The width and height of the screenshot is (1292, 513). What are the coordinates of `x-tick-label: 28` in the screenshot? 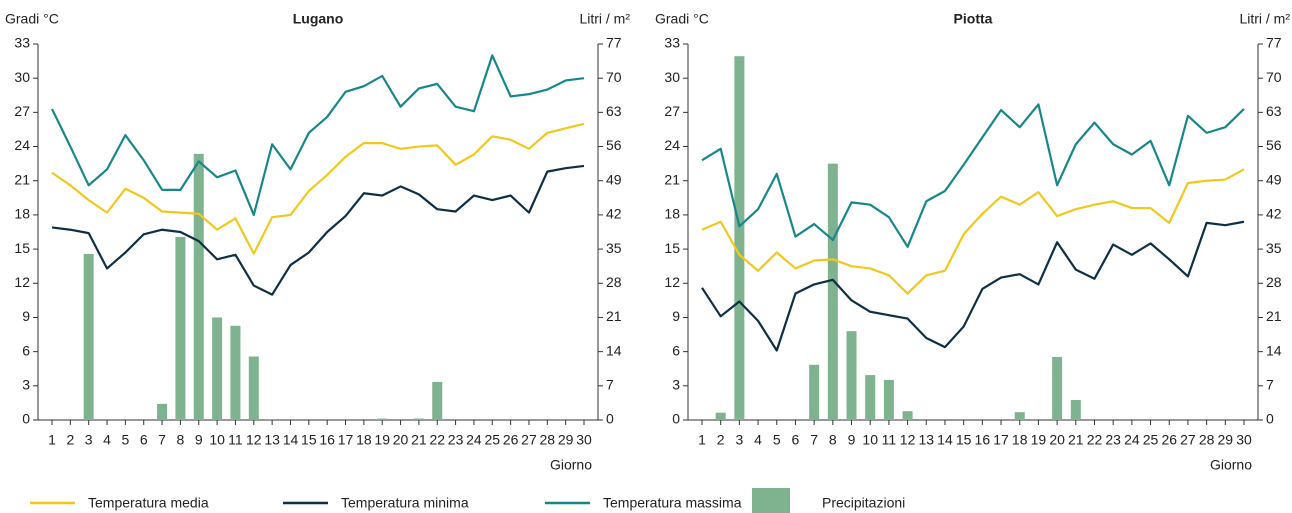 It's located at (1207, 440).